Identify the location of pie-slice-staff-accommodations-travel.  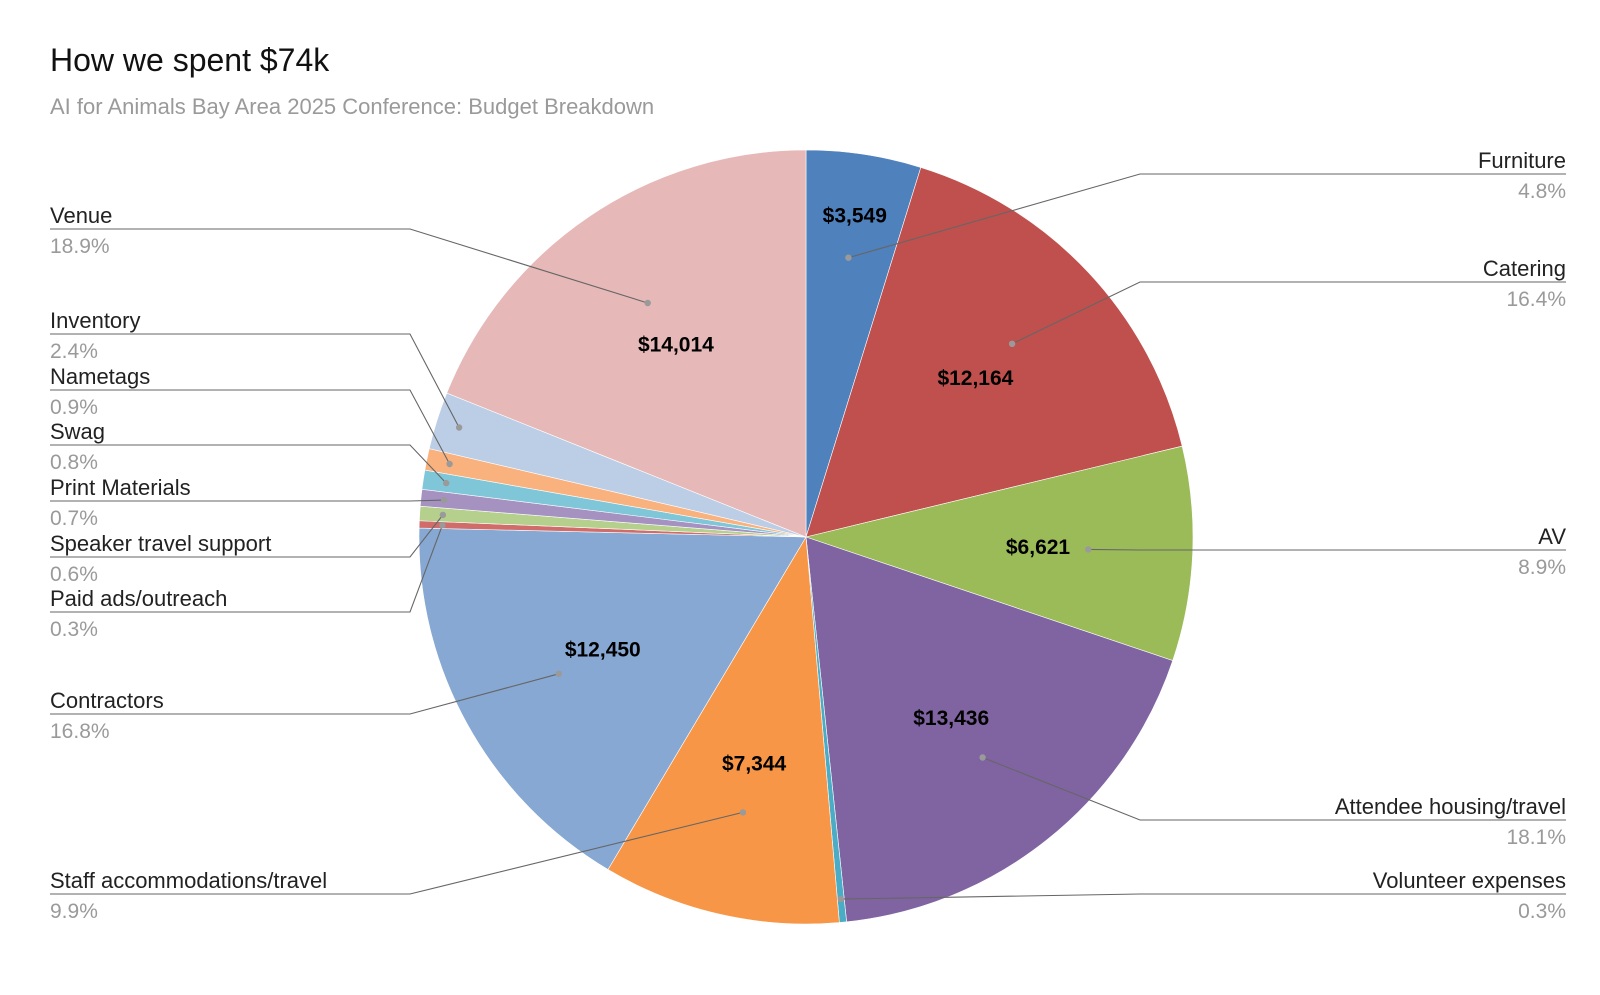
(723, 730).